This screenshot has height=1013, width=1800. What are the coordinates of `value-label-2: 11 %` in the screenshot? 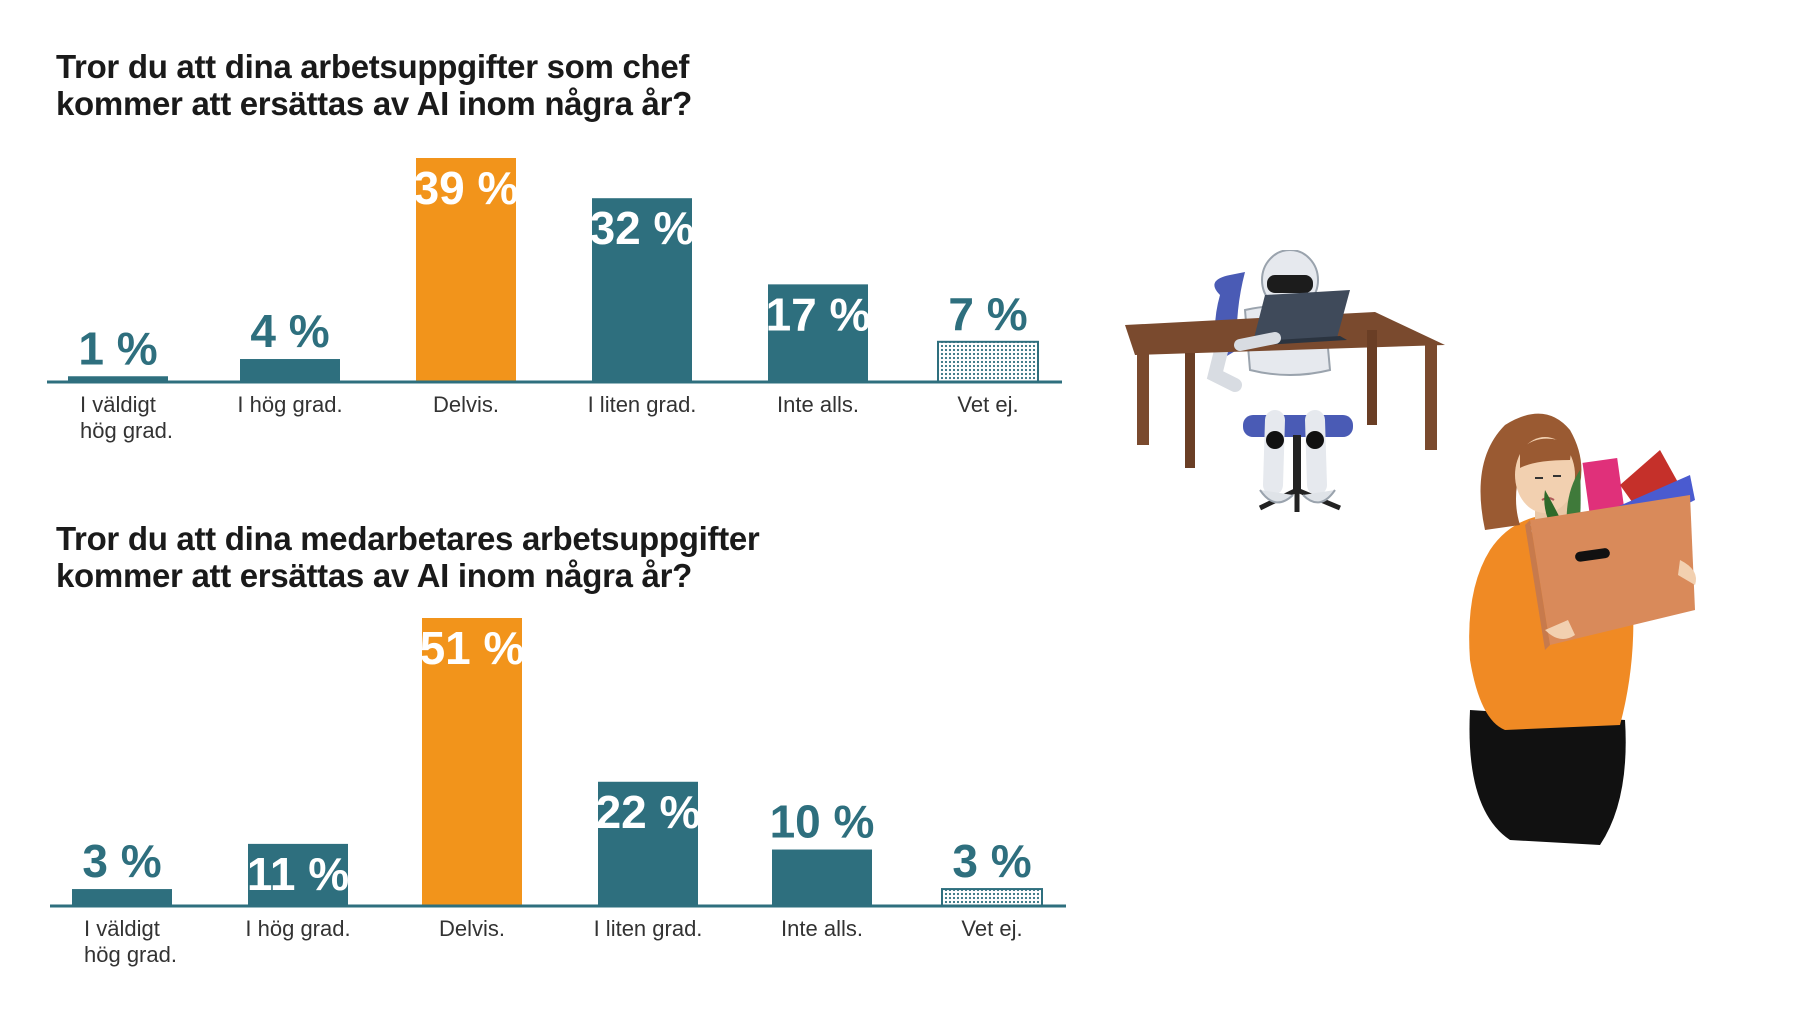 It's located at (298, 874).